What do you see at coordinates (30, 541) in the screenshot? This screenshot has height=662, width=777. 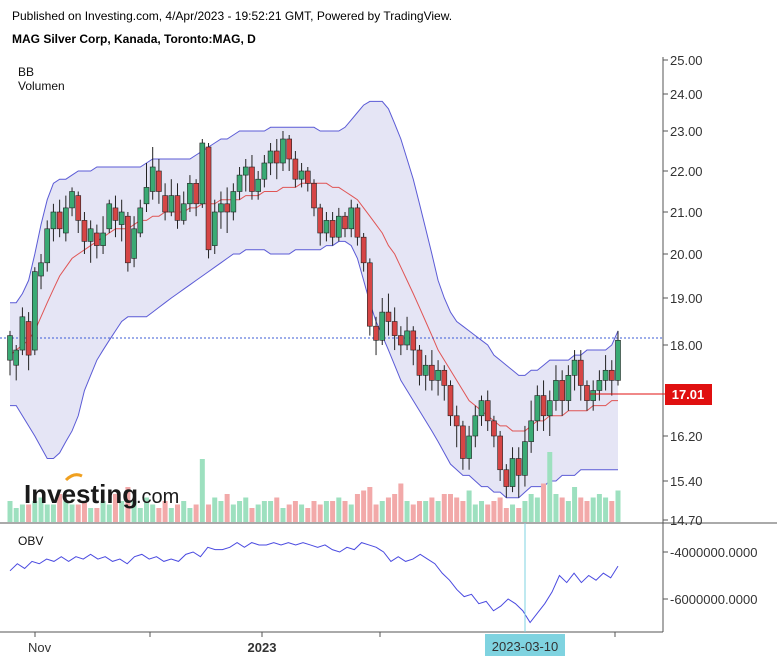 I see `obv-legend: OBV` at bounding box center [30, 541].